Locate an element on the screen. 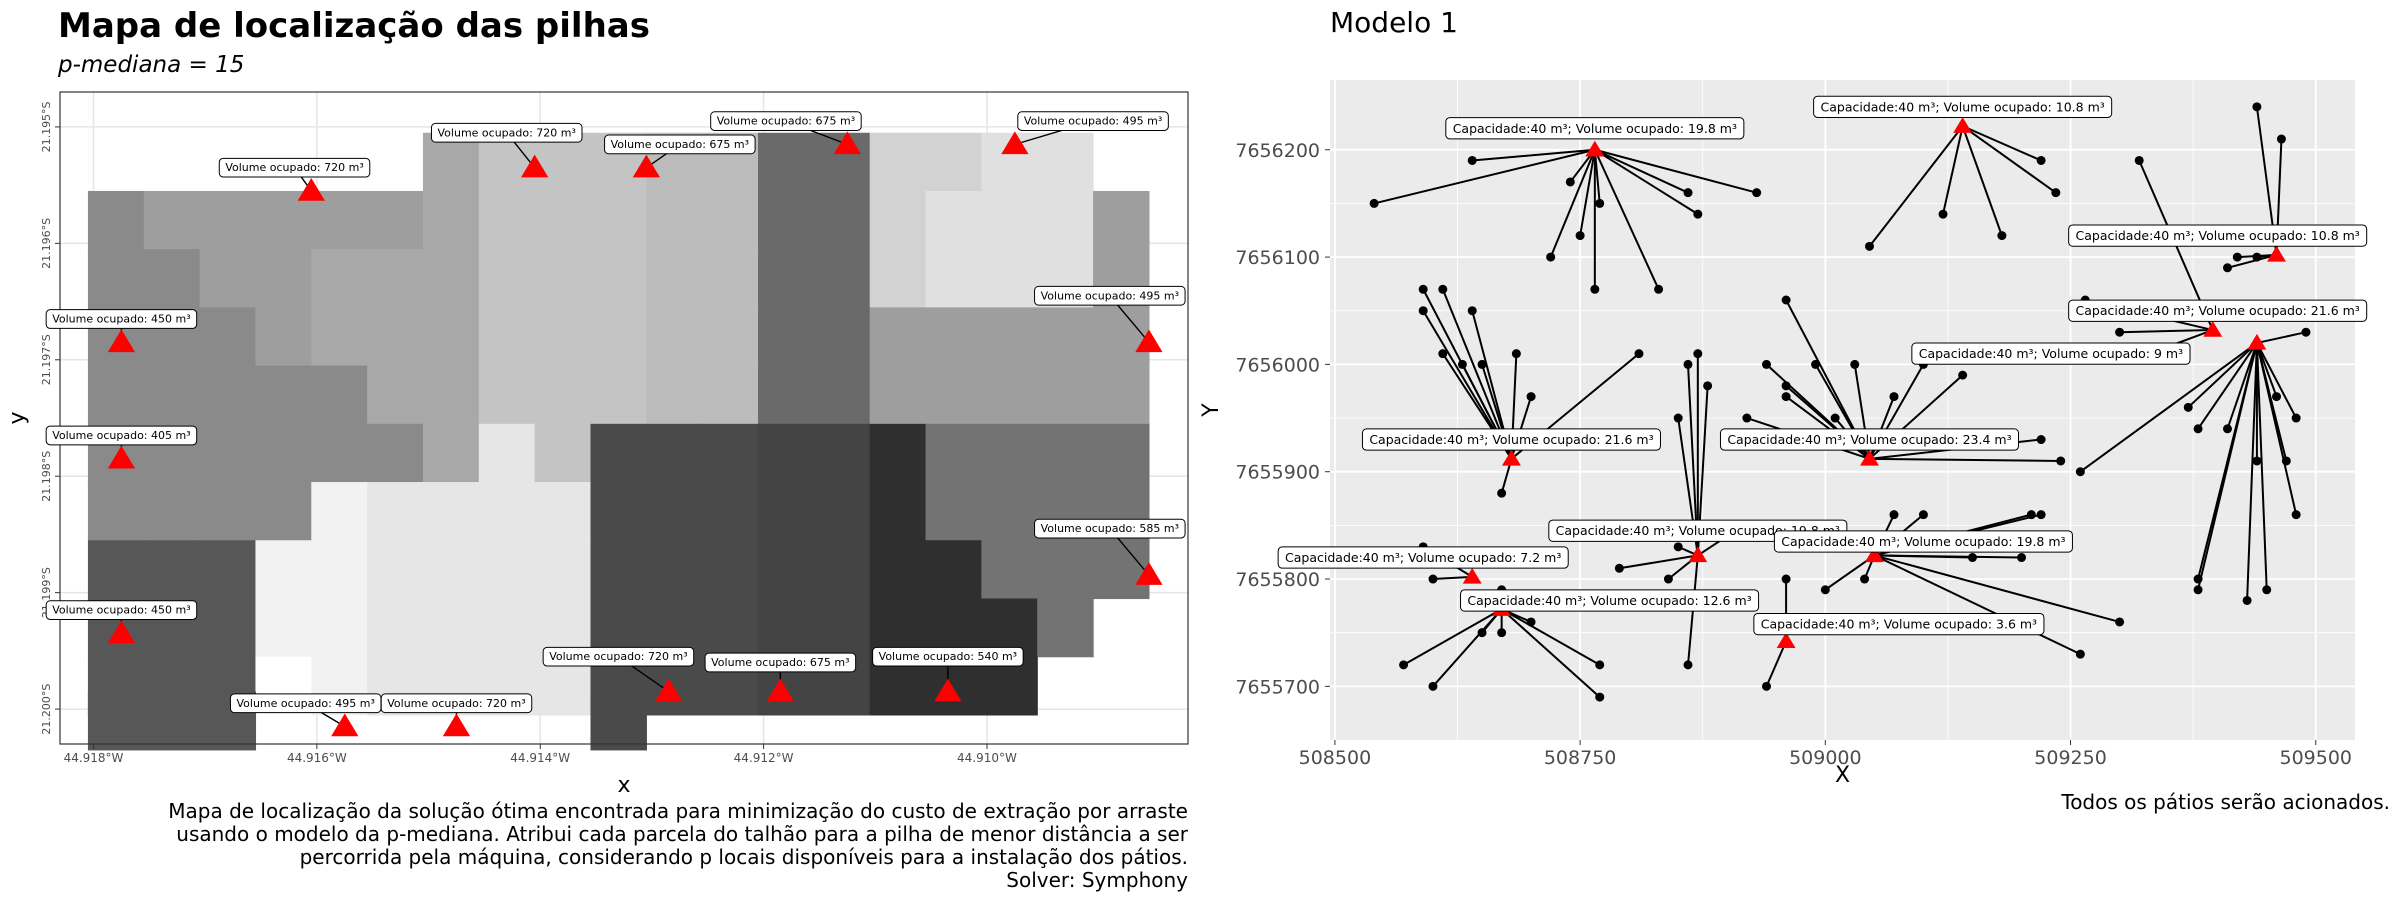 Image resolution: width=2400 pixels, height=900 pixels. y-tick-label: 21.198°S is located at coordinates (46, 476).